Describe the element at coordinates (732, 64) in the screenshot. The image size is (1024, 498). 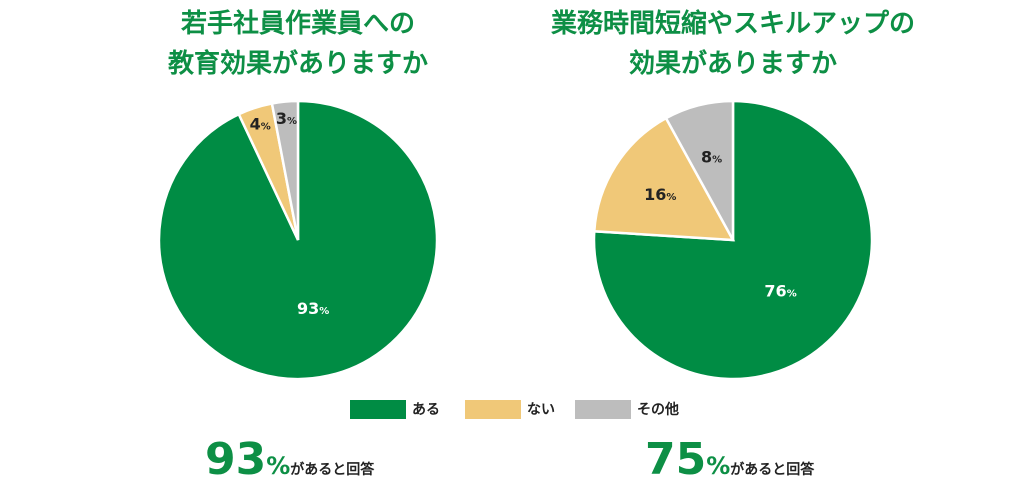
I see `chart-title-right-line2: 効果がありますか` at that location.